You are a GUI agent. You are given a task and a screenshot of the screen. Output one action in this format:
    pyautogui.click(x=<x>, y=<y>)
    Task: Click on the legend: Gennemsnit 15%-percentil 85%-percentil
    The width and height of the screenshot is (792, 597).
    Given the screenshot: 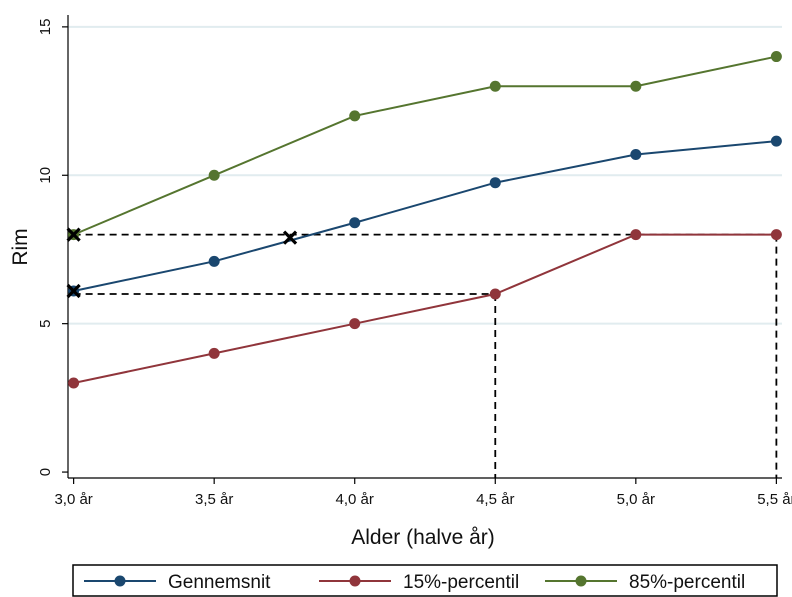 What is the action you would take?
    pyautogui.click(x=425, y=580)
    